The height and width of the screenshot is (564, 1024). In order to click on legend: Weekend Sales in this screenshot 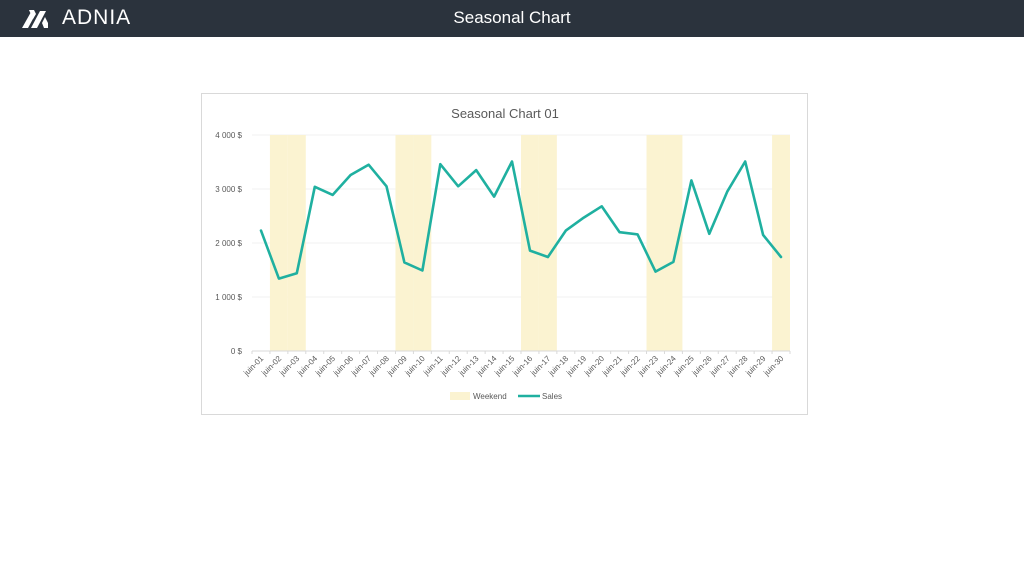, I will do `click(506, 396)`.